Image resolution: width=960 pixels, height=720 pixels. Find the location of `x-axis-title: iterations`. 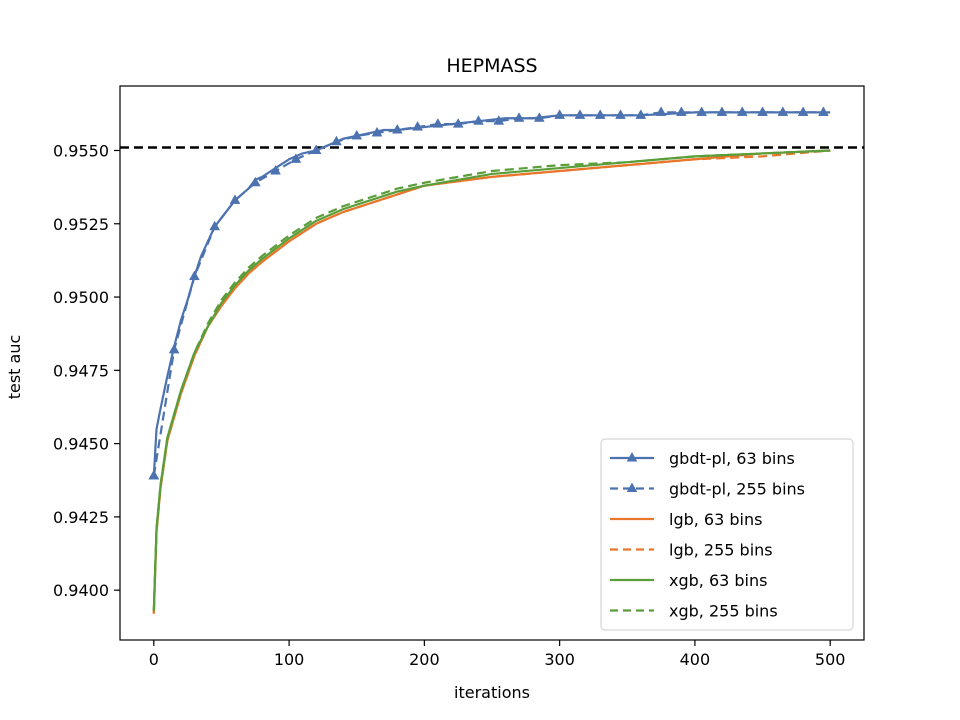

x-axis-title: iterations is located at coordinates (492, 692).